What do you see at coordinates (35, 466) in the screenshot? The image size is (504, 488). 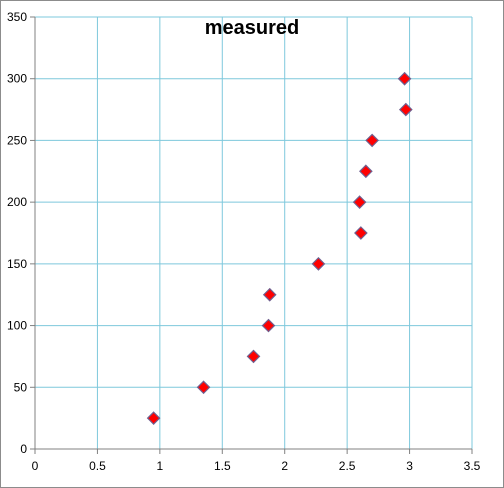 I see `x-tick-label: 0` at bounding box center [35, 466].